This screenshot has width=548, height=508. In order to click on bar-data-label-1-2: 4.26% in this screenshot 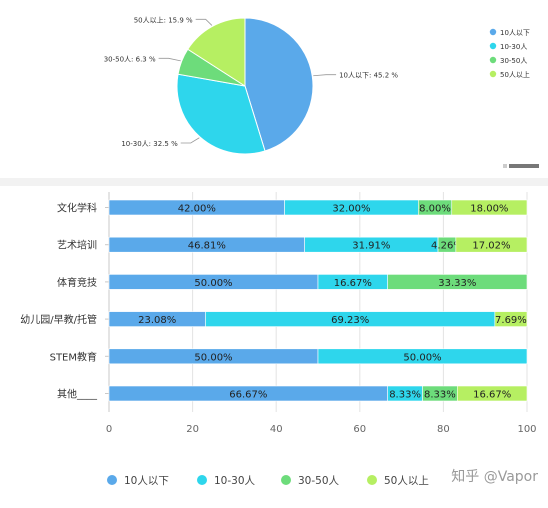, I will do `click(447, 246)`.